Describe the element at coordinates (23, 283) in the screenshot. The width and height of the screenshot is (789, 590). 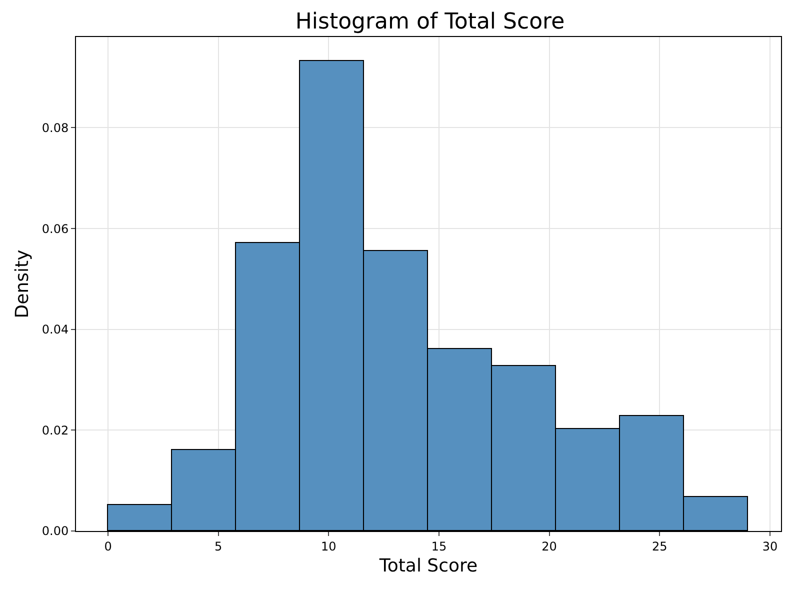
I see `y-axis-title: Density` at that location.